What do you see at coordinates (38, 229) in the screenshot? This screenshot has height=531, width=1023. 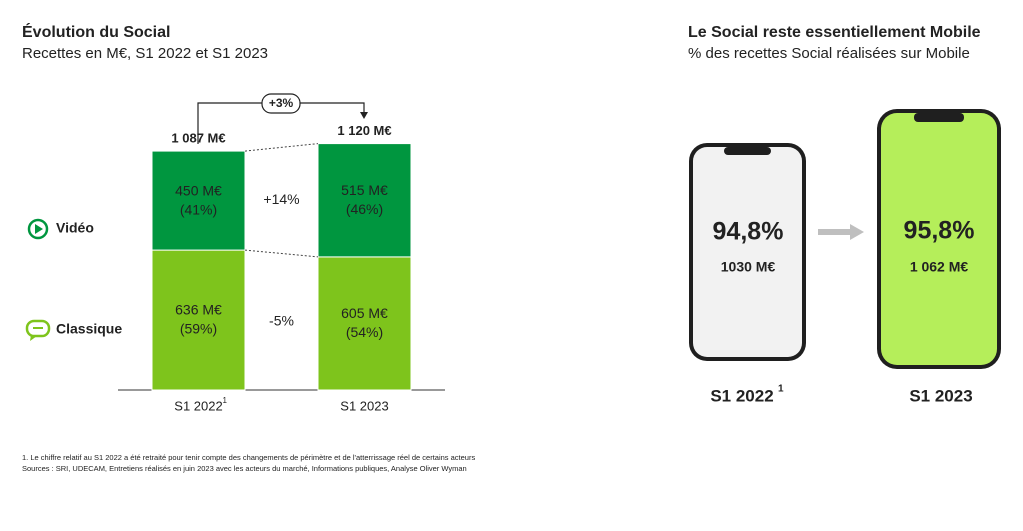 I see `video-icon` at bounding box center [38, 229].